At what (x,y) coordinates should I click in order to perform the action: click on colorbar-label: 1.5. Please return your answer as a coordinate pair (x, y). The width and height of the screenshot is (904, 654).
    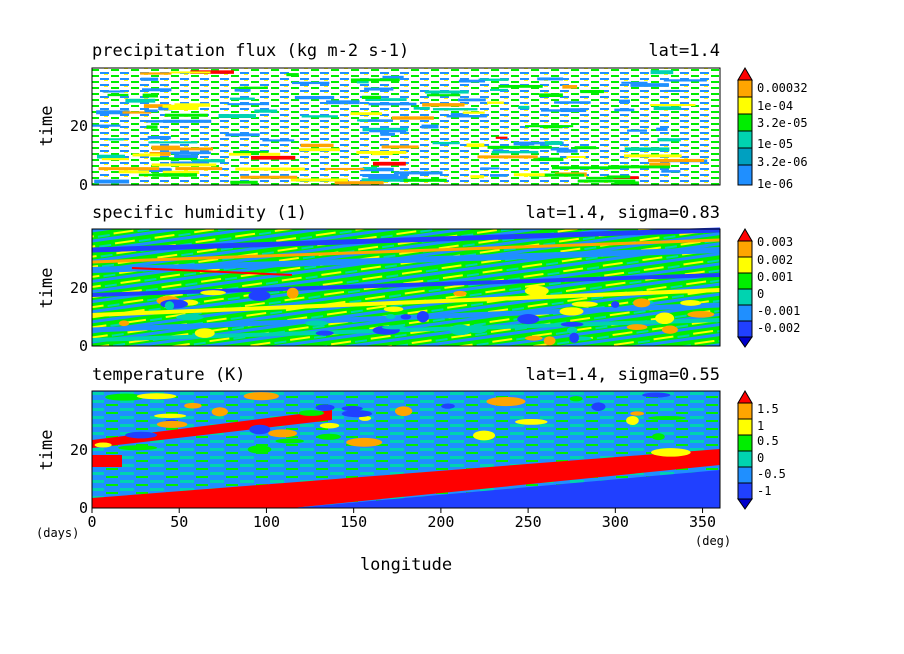
    Looking at the image, I should click on (768, 409).